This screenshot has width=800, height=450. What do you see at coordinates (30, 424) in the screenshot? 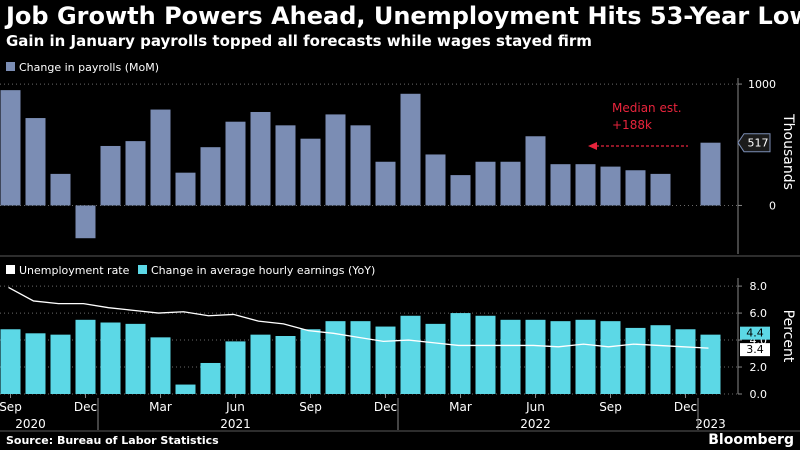
I see `x-year-label: 2020` at bounding box center [30, 424].